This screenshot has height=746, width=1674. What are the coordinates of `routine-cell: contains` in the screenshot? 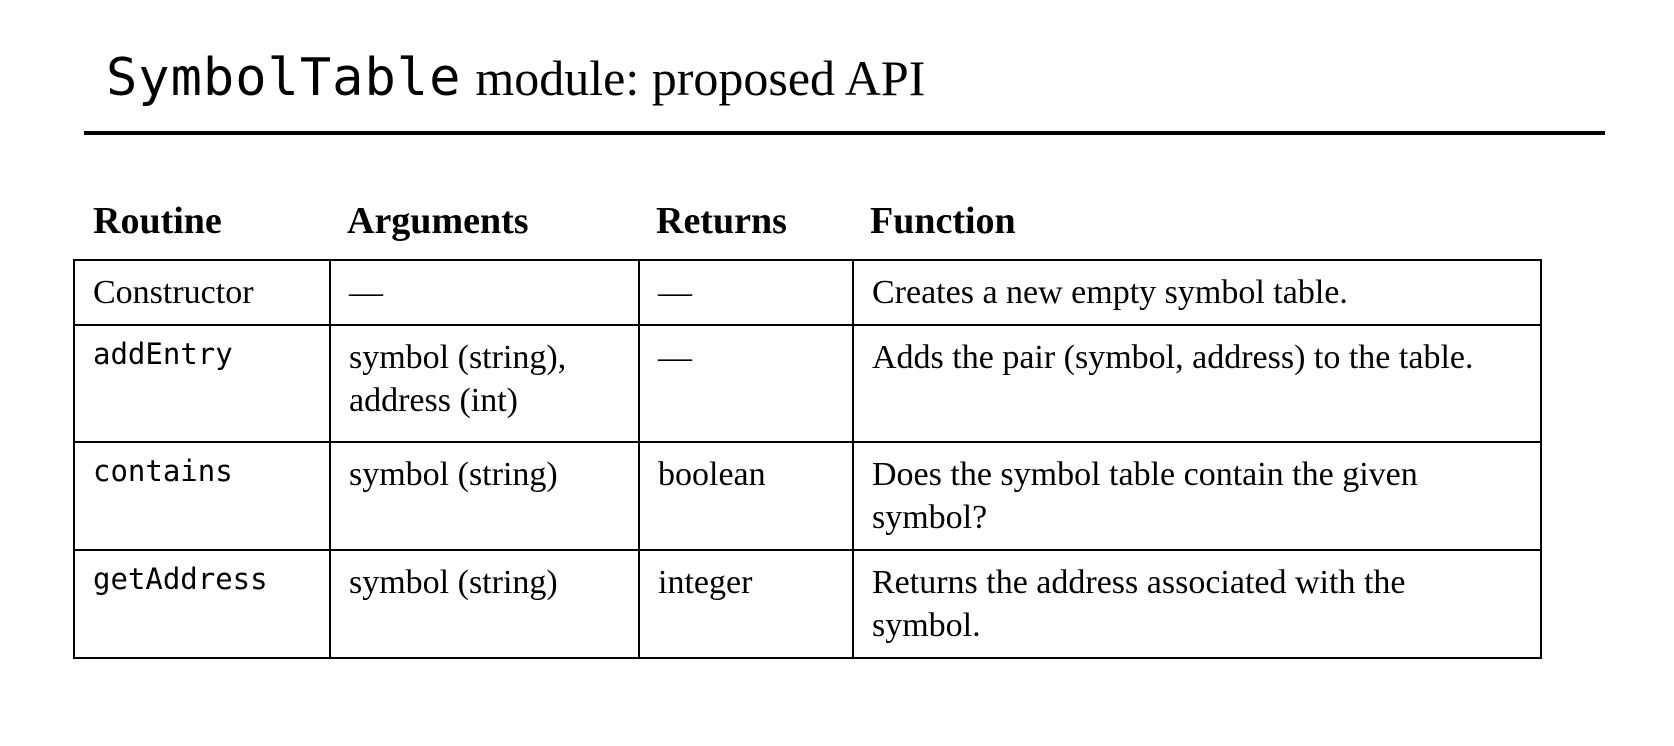 It's located at (202, 496).